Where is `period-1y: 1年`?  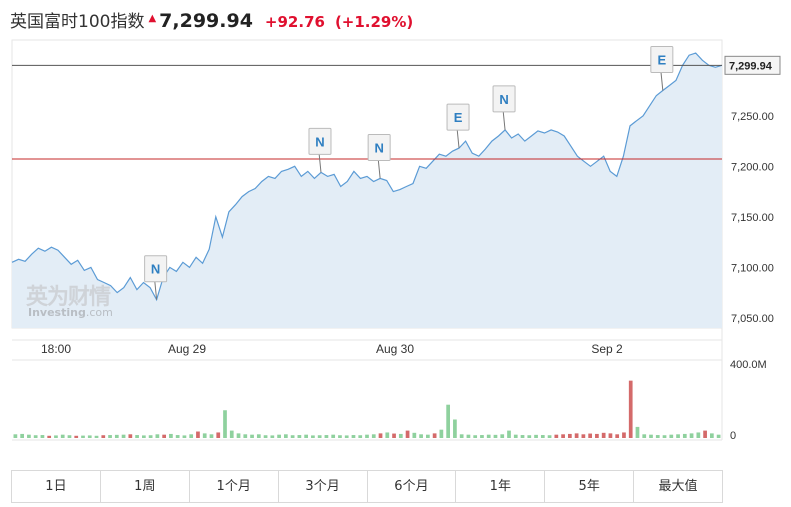 period-1y: 1年 is located at coordinates (501, 486).